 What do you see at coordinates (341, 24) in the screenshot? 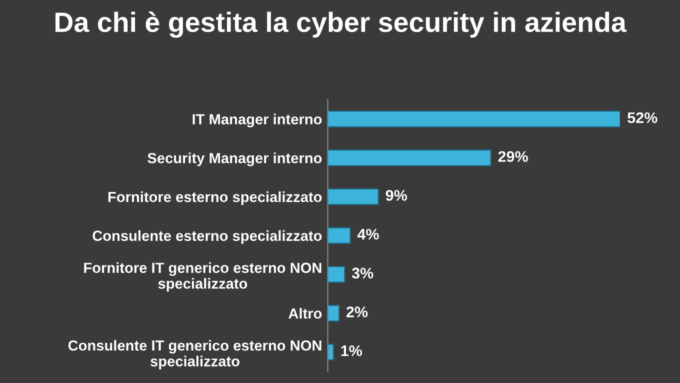
I see `chart-title: Da chi è gestita la cyber security in azienda` at bounding box center [341, 24].